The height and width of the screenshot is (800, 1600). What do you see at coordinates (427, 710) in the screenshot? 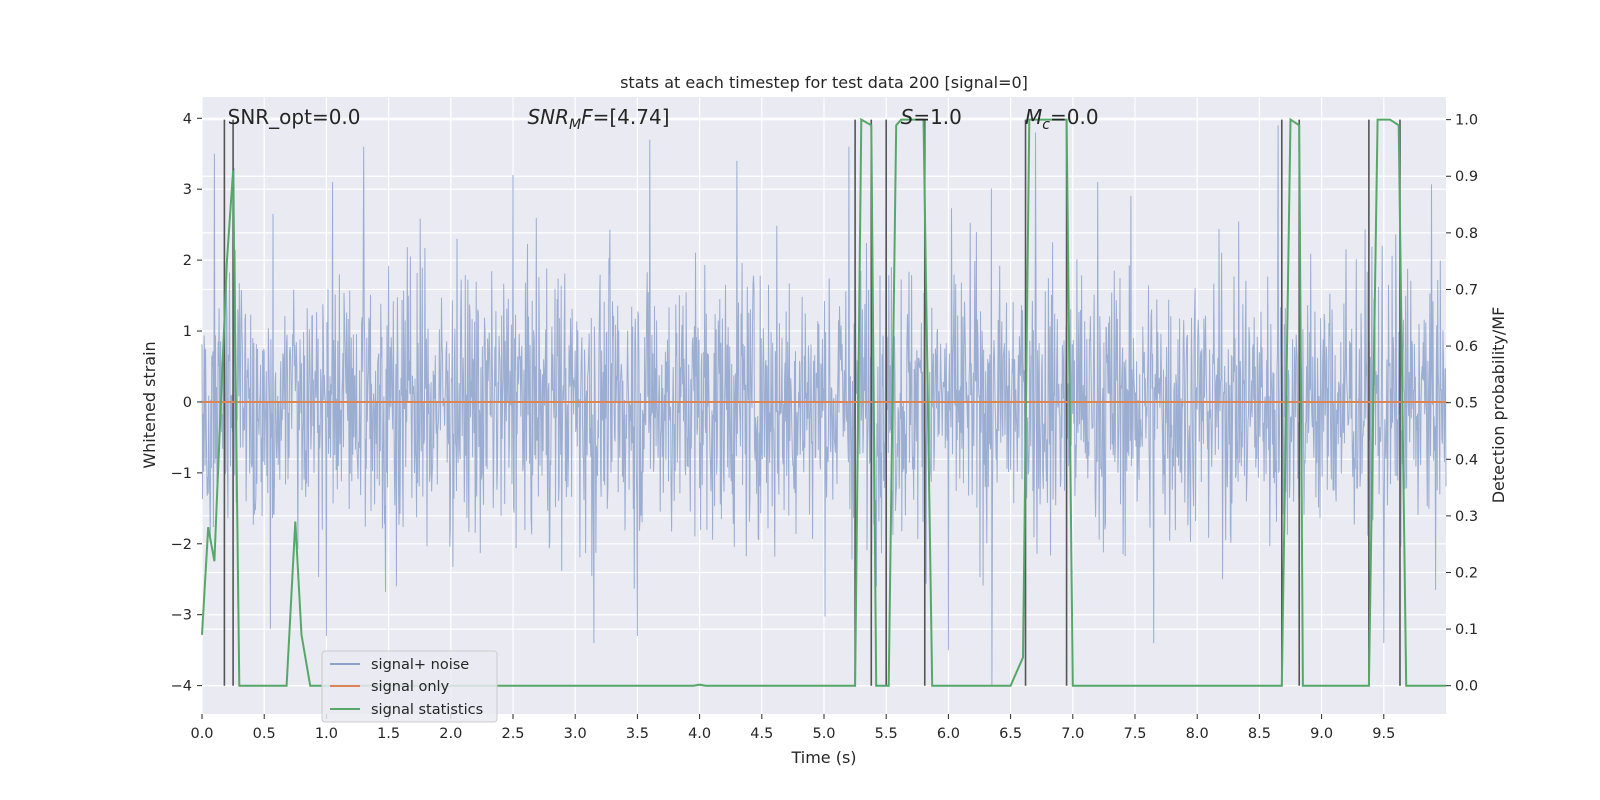
I see `legend-label-signal-statistics: signal statistics` at bounding box center [427, 710].